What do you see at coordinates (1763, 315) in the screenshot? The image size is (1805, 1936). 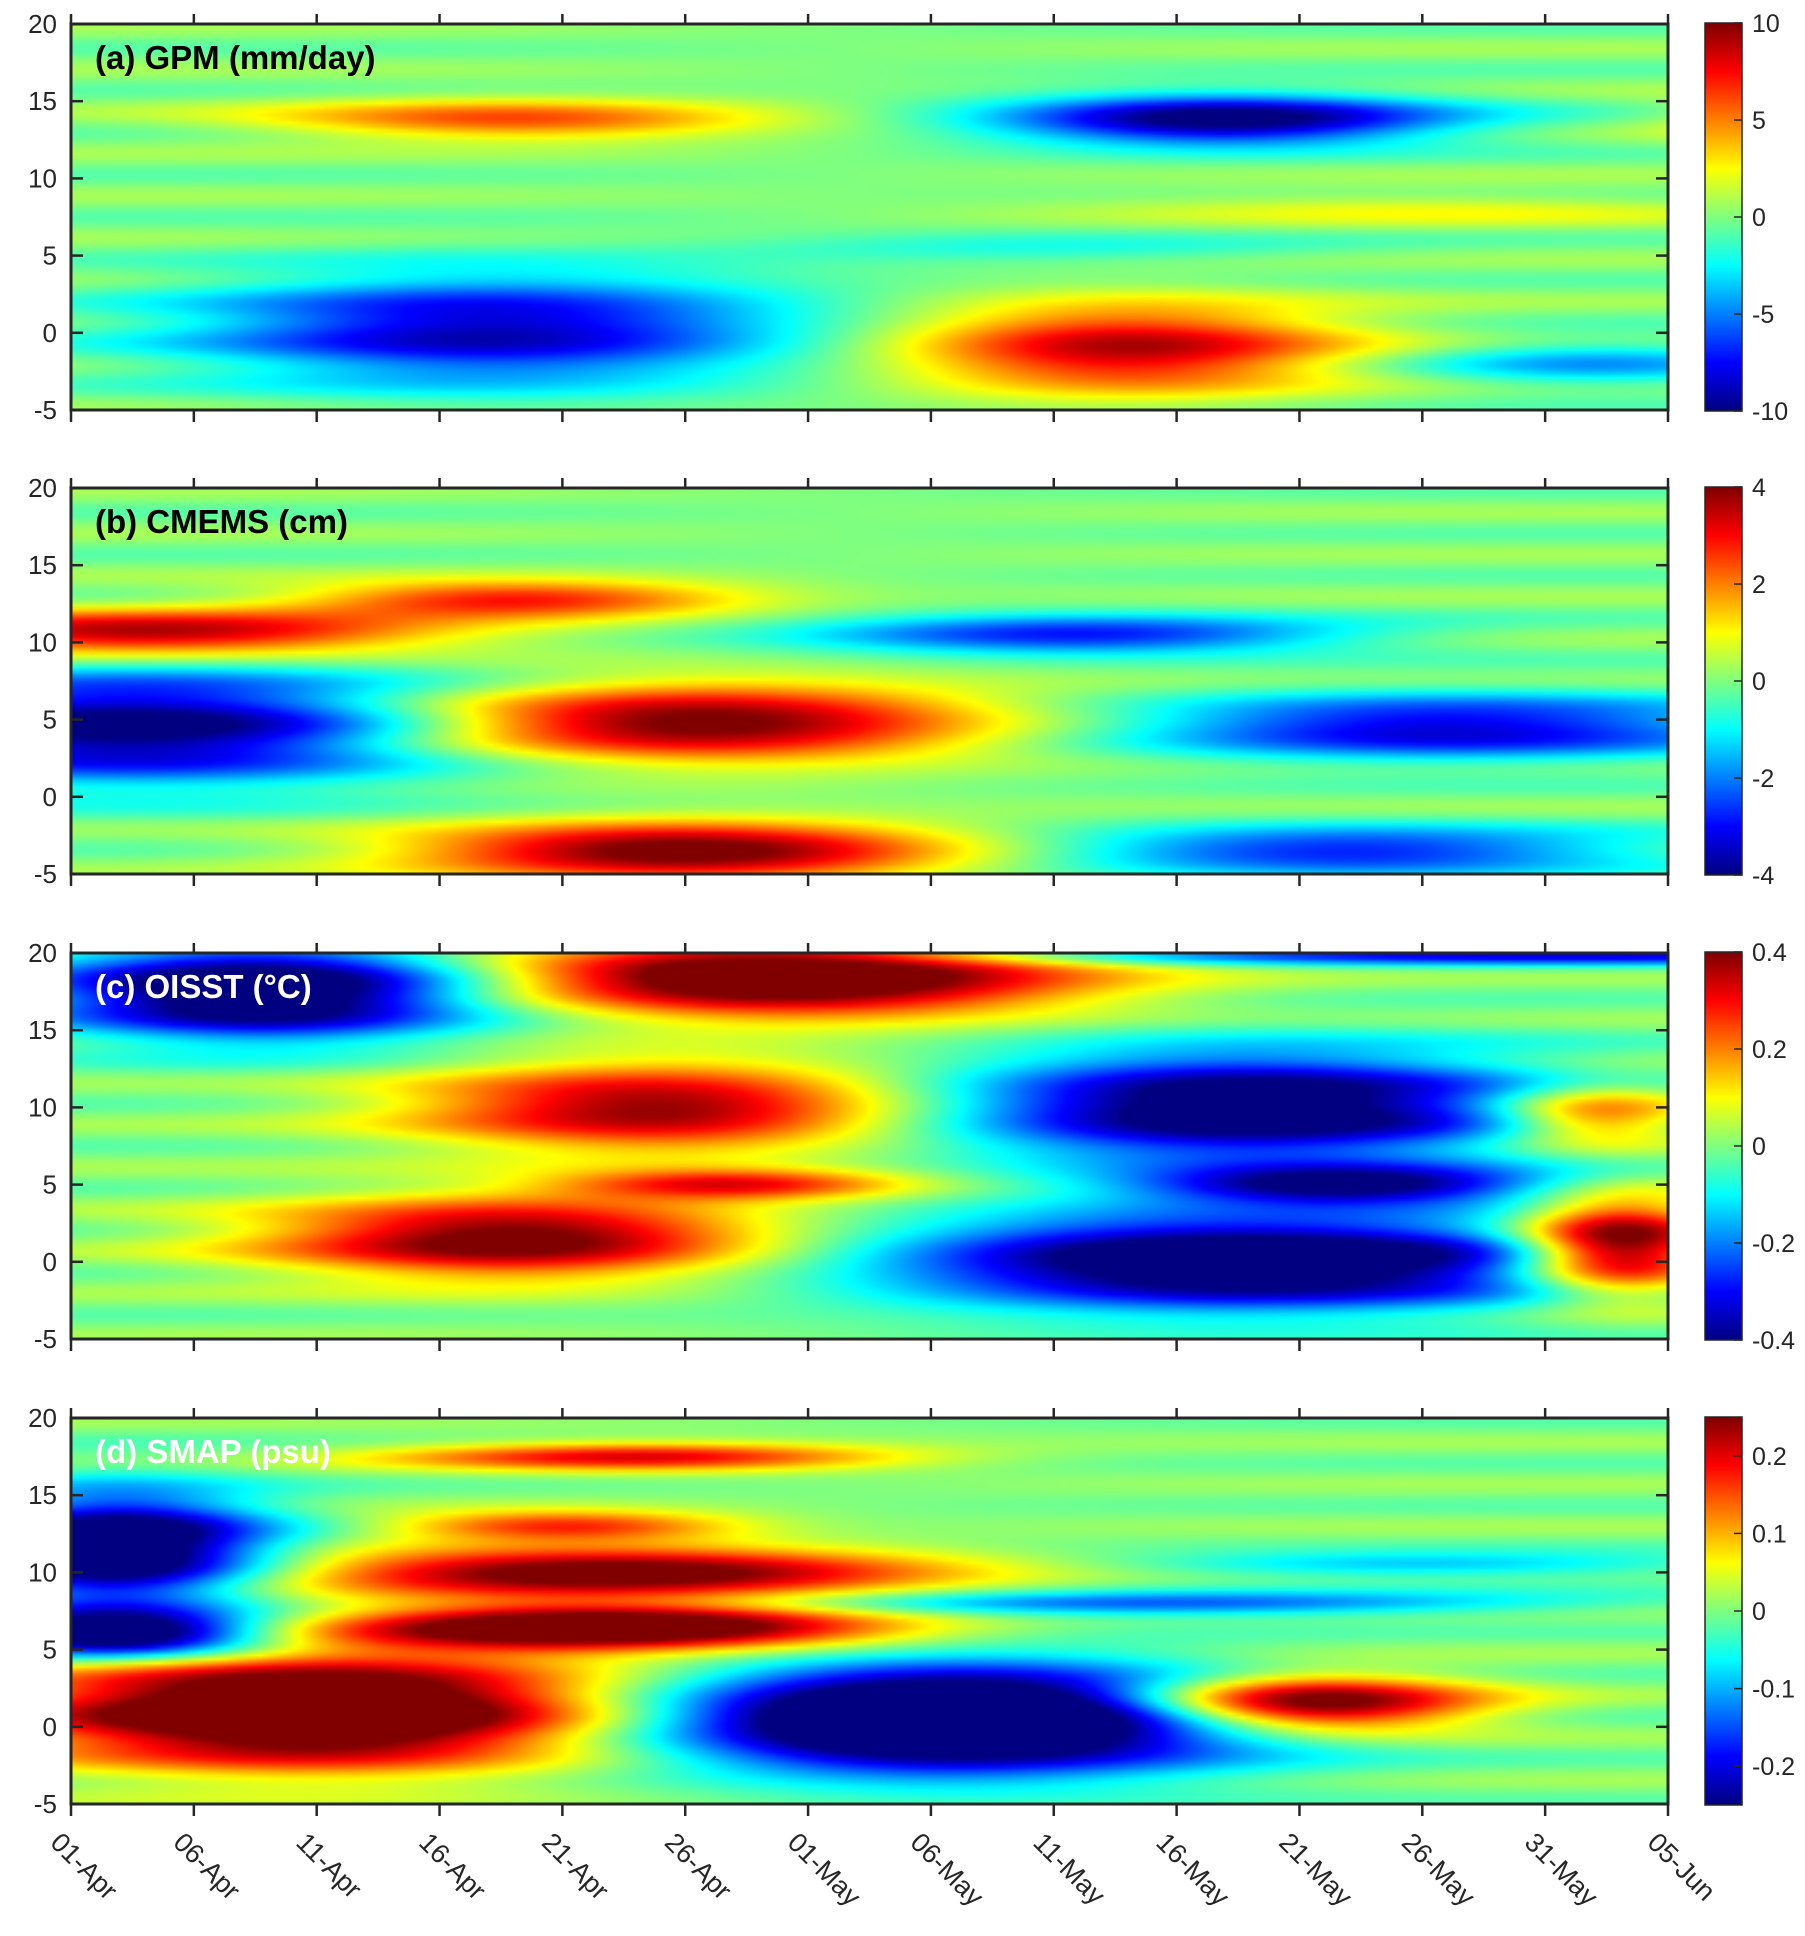 I see `colorbar-tick-label: -5` at bounding box center [1763, 315].